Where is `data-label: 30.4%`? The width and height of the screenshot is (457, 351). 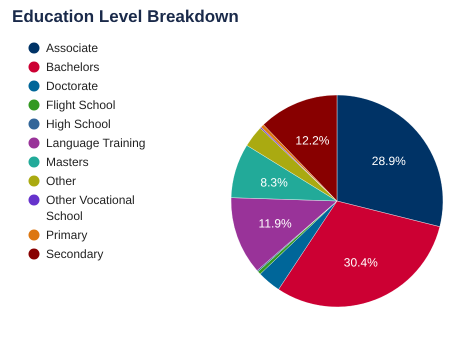 data-label: 30.4% is located at coordinates (361, 262).